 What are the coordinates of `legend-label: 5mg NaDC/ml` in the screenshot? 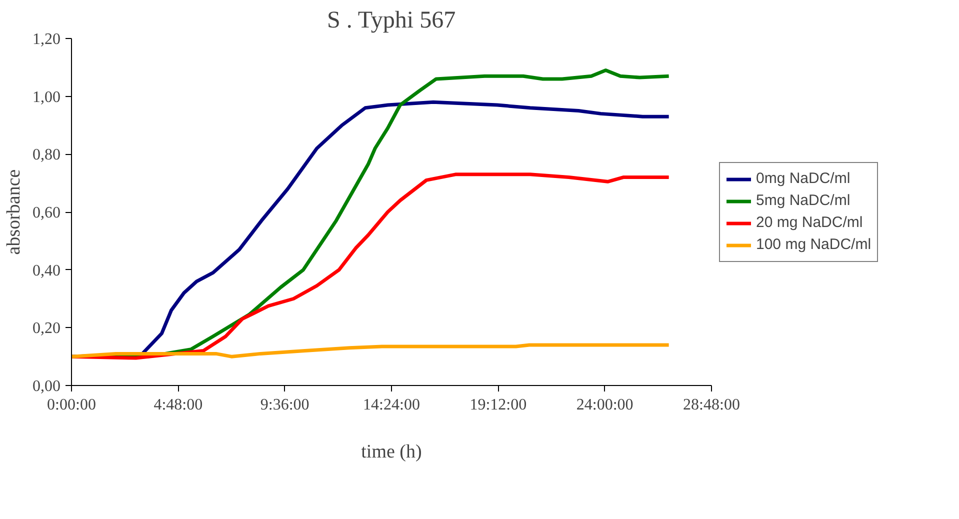 It's located at (803, 200).